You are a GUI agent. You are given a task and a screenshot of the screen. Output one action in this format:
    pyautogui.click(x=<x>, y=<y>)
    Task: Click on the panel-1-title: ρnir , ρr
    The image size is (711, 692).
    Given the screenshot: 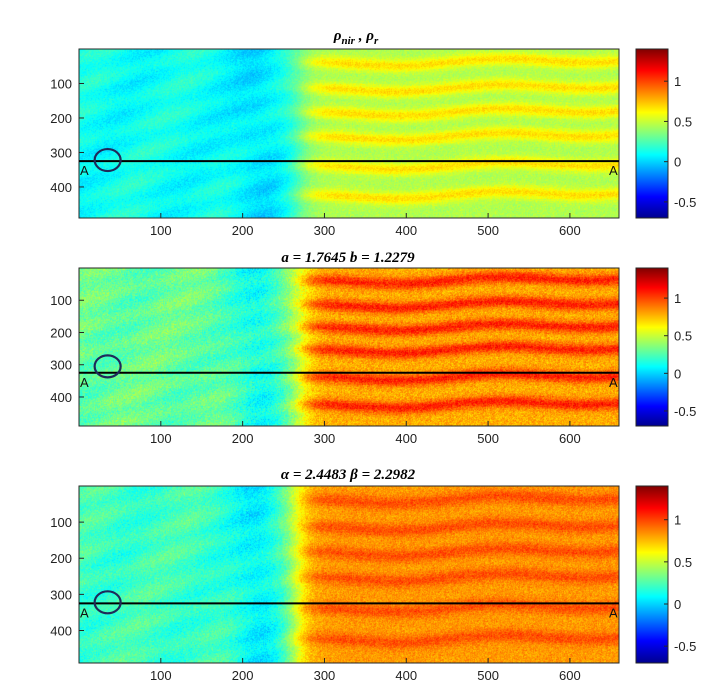 What is the action you would take?
    pyautogui.click(x=356, y=37)
    